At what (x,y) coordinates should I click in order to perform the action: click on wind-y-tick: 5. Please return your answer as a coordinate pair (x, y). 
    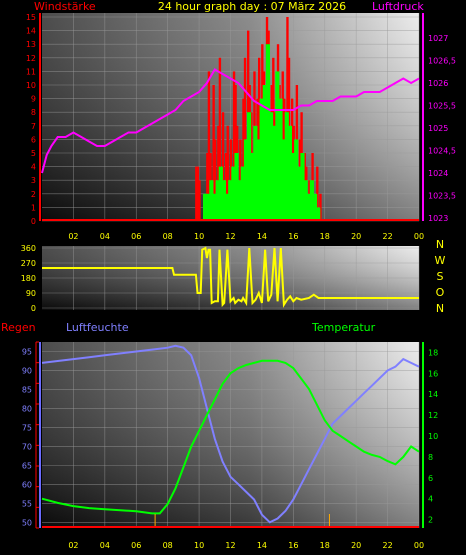
    Looking at the image, I should click on (33, 153).